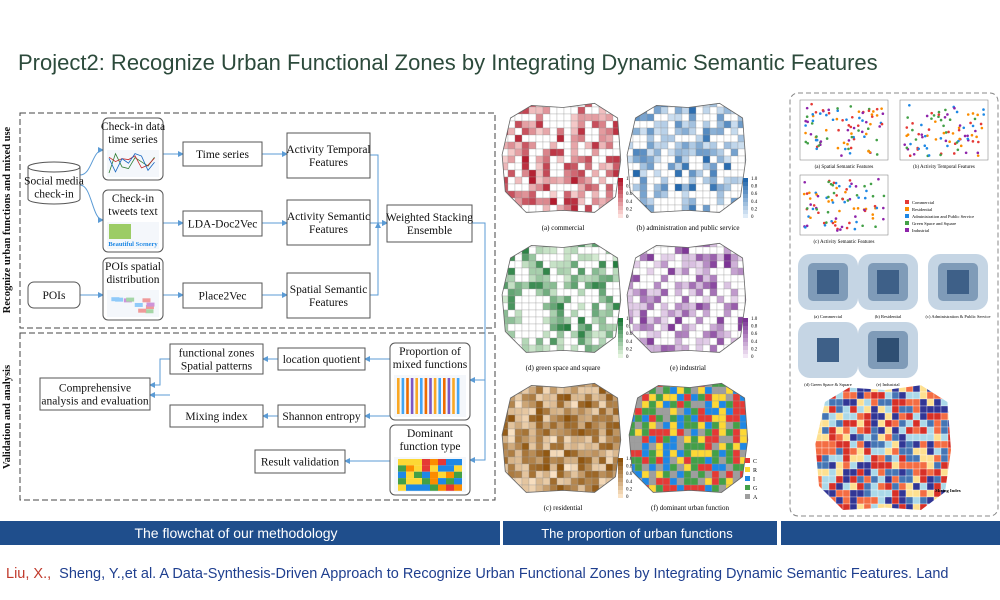  What do you see at coordinates (91, 203) in the screenshot?
I see `arrow` at bounding box center [91, 203].